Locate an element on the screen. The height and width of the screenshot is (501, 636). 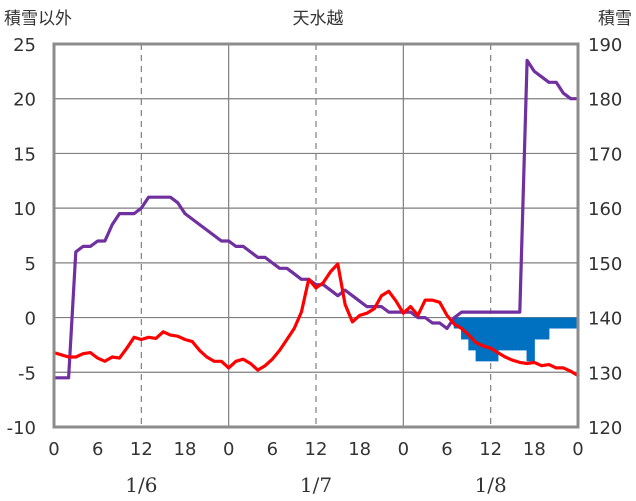
left-tick-label: 25 is located at coordinates (24, 45).